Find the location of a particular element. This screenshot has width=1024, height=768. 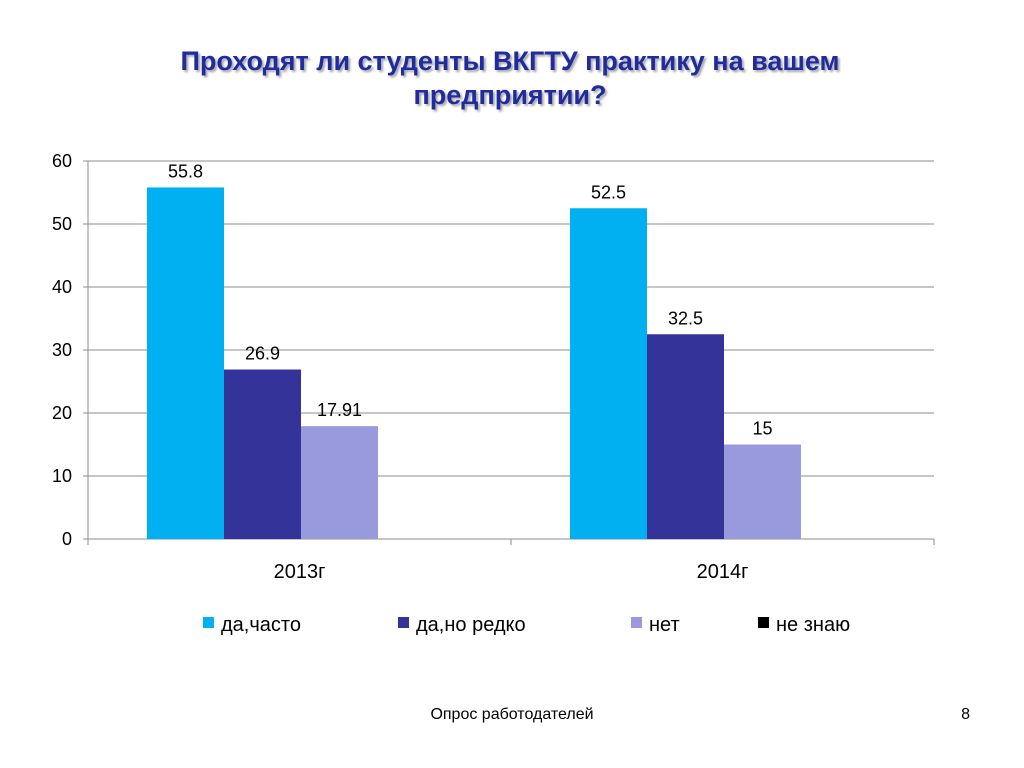

data-label: 55.8 is located at coordinates (185, 171).